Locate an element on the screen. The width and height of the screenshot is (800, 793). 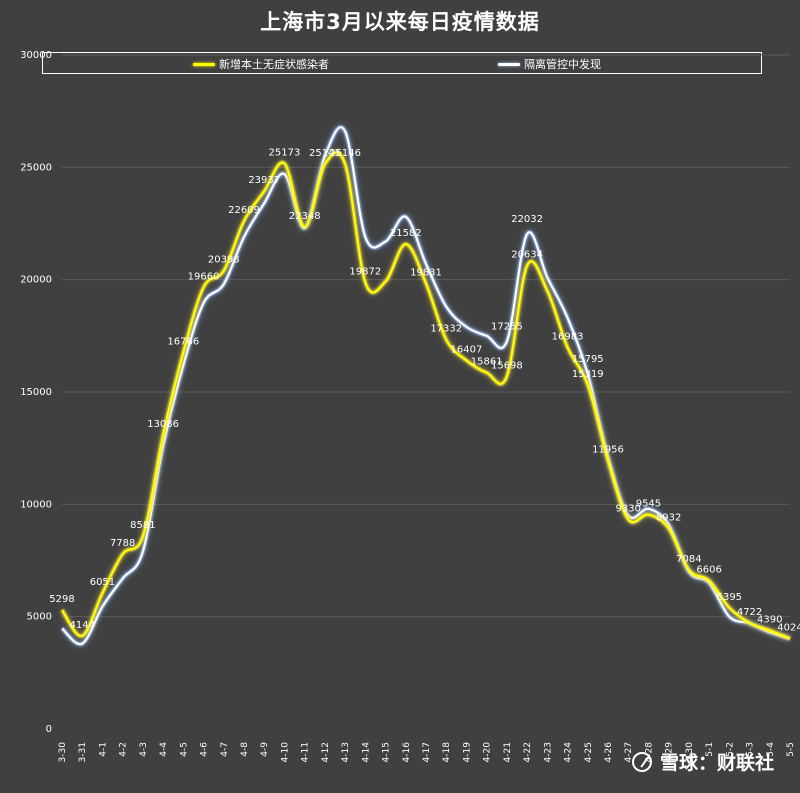
data-label: 20398 is located at coordinates (224, 260).